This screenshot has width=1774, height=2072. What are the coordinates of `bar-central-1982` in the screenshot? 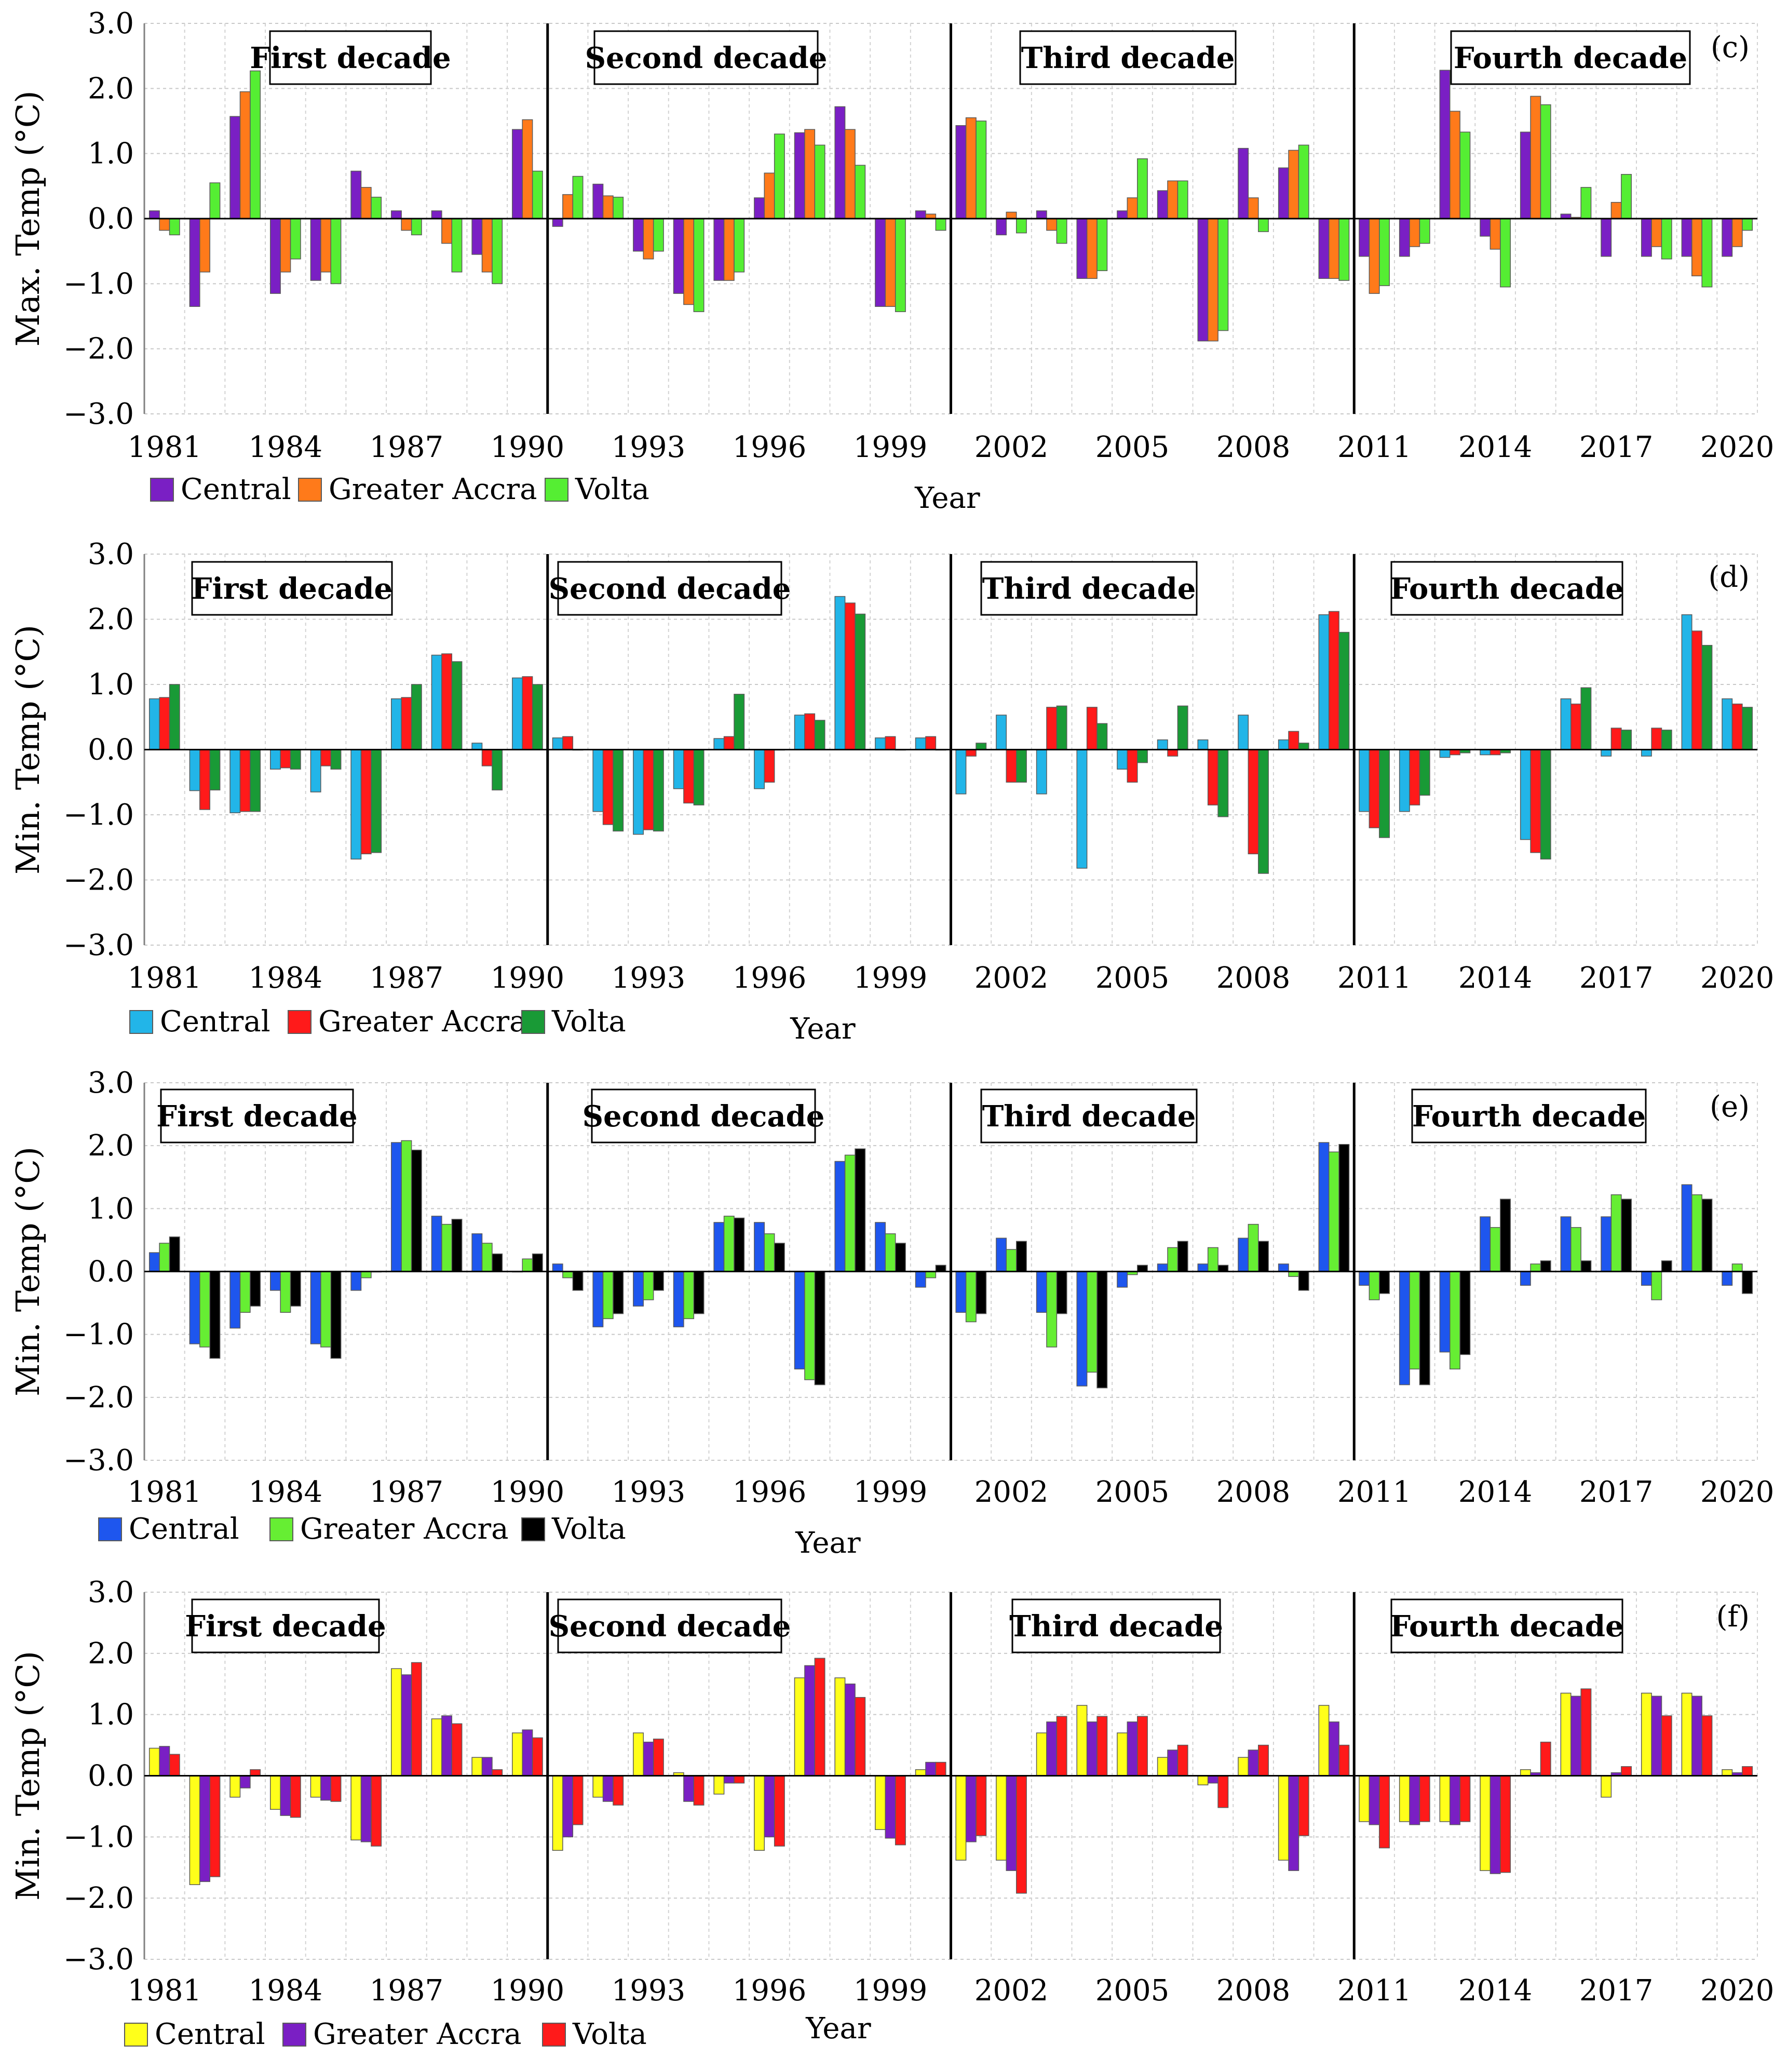 It's located at (194, 262).